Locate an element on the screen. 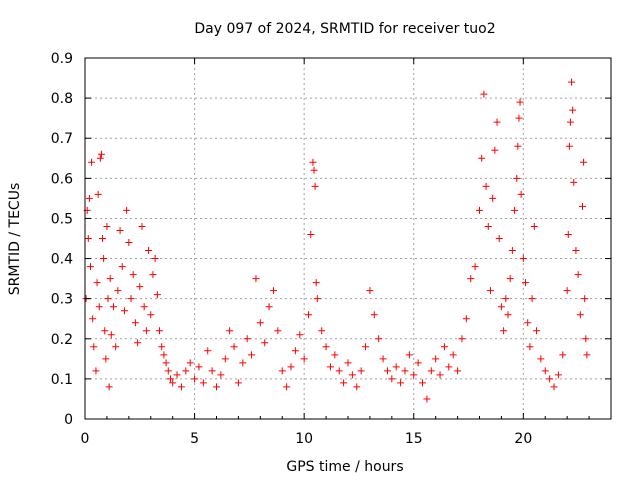  x-tick-label: 10 is located at coordinates (304, 439).